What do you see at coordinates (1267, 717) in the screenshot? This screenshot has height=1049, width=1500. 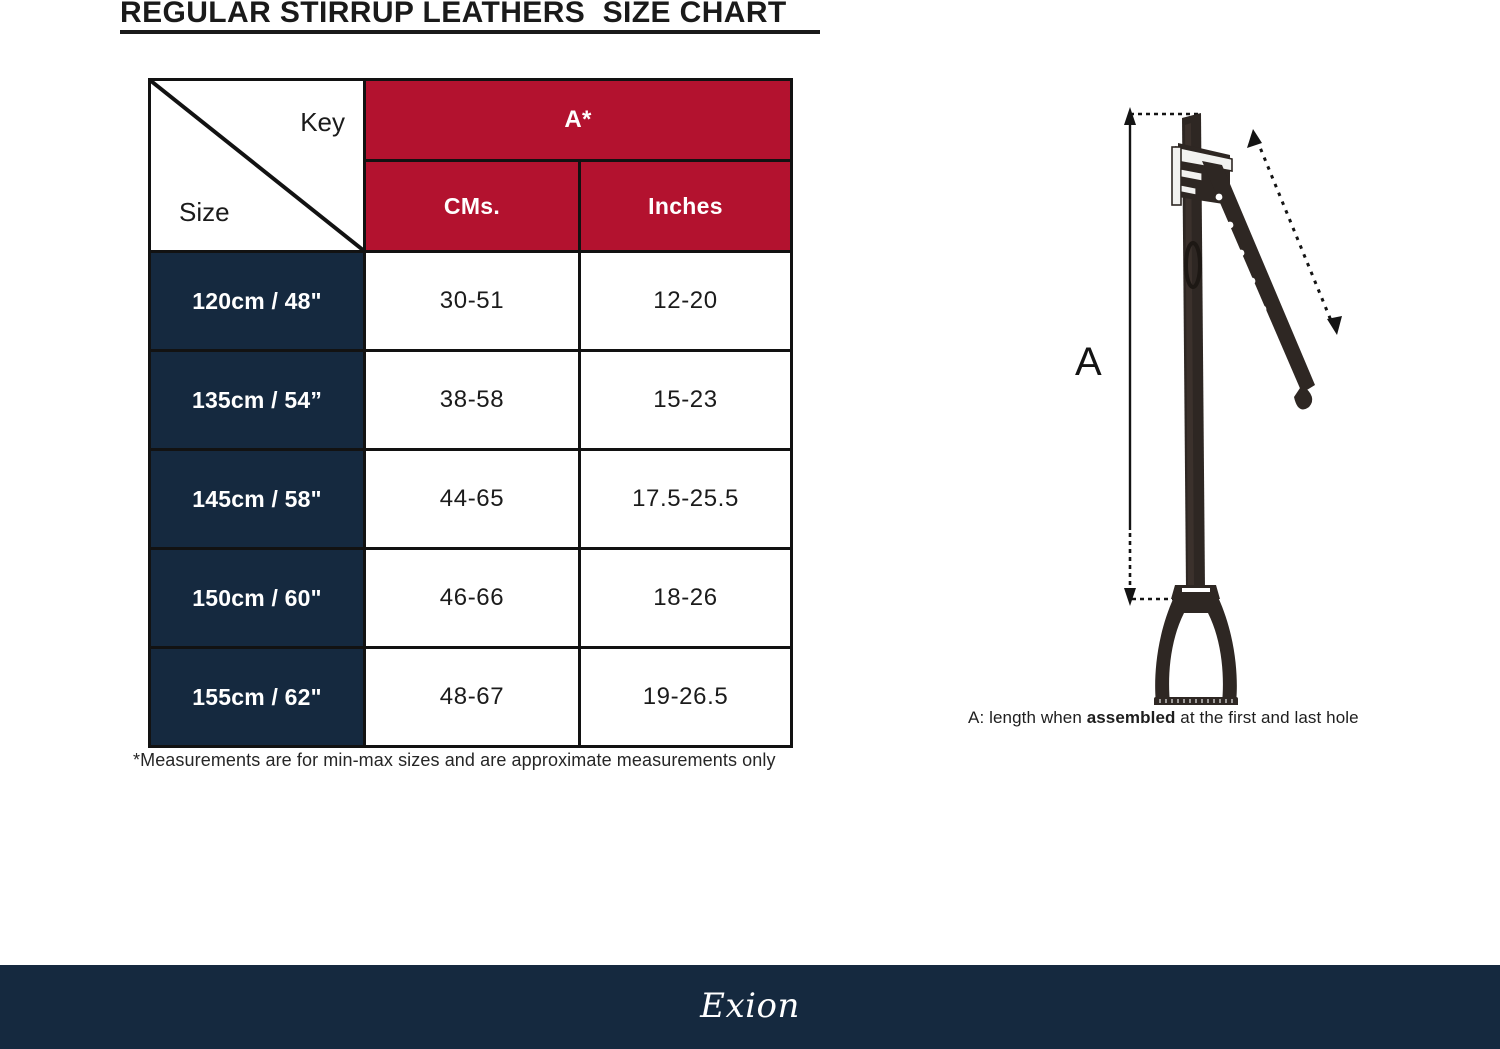 I see `caption-suffix: at the first and last hole` at bounding box center [1267, 717].